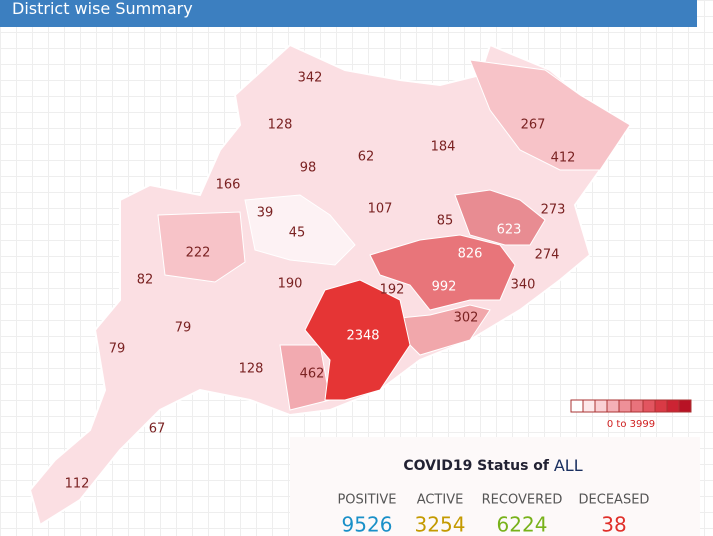 The image size is (713, 536). I want to click on district-count: 462, so click(312, 374).